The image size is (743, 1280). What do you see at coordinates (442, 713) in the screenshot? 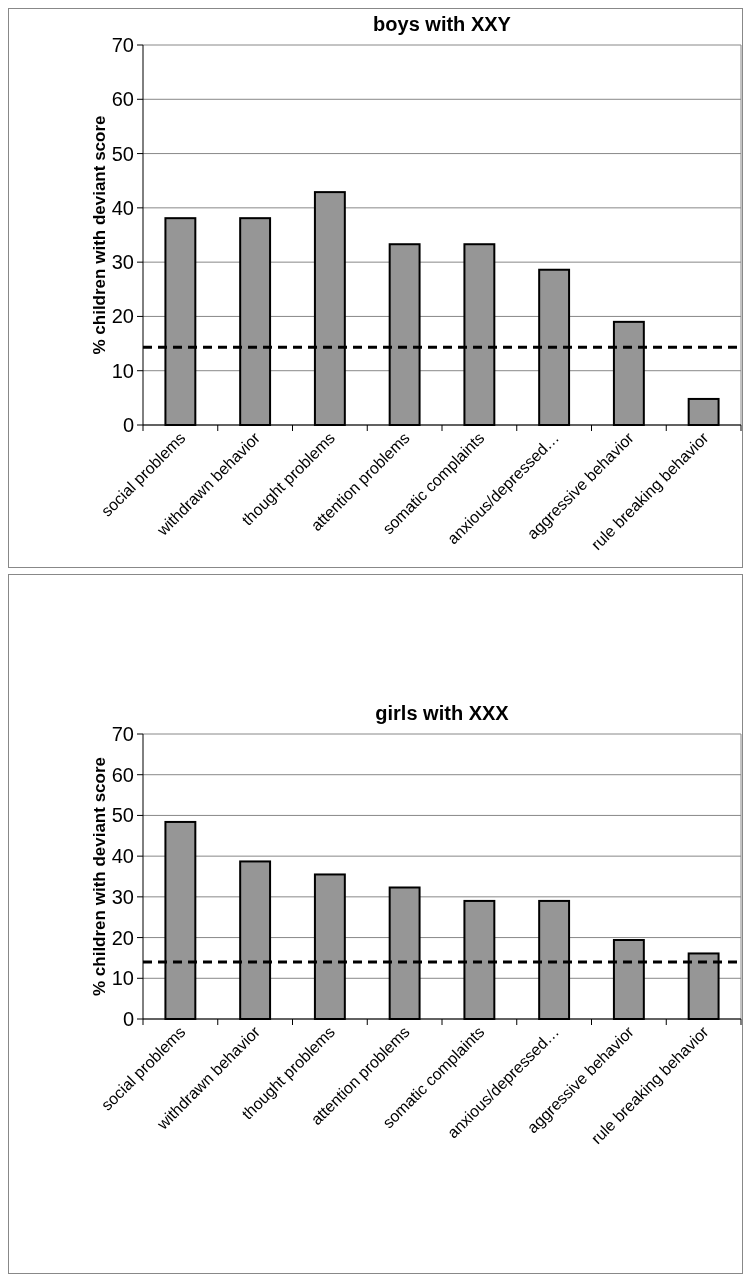
I see `chart-title: girls with XXX` at bounding box center [442, 713].